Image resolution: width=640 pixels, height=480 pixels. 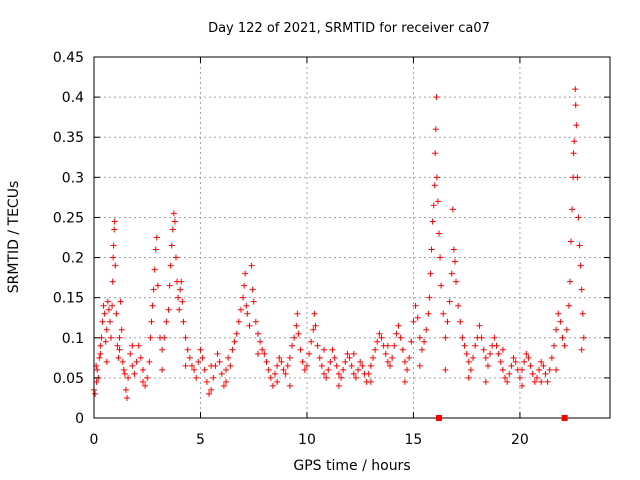 What do you see at coordinates (94, 440) in the screenshot?
I see `x-tick-label: 0` at bounding box center [94, 440].